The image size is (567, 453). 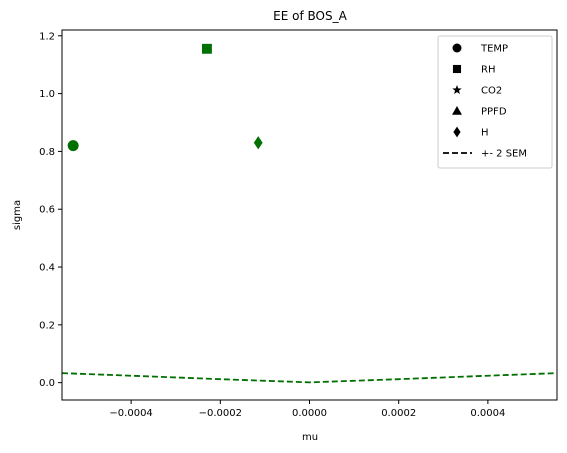 What do you see at coordinates (457, 48) in the screenshot?
I see `legend-marker-temp` at bounding box center [457, 48].